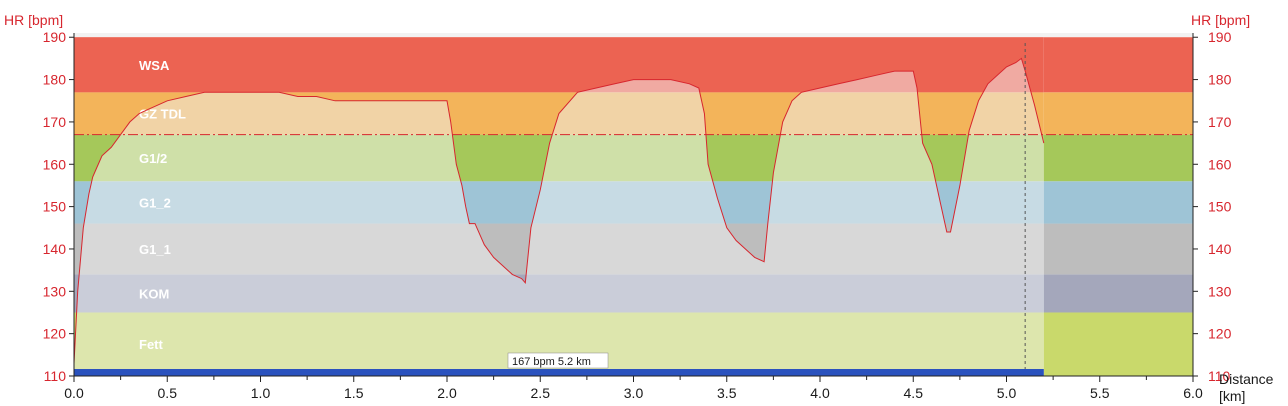 The image size is (1288, 406). Describe the element at coordinates (168, 393) in the screenshot. I see `x-tick-label-1: 0.5` at that location.